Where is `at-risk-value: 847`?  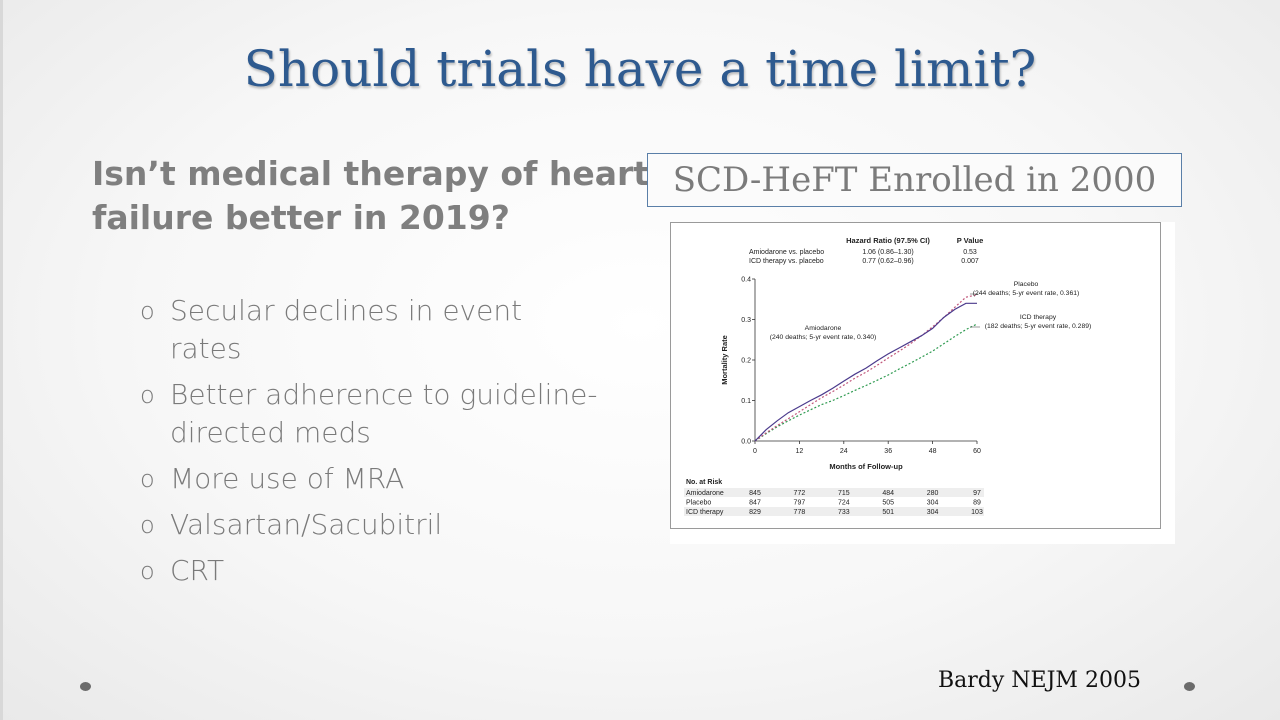
at-risk-value: 847 is located at coordinates (755, 503).